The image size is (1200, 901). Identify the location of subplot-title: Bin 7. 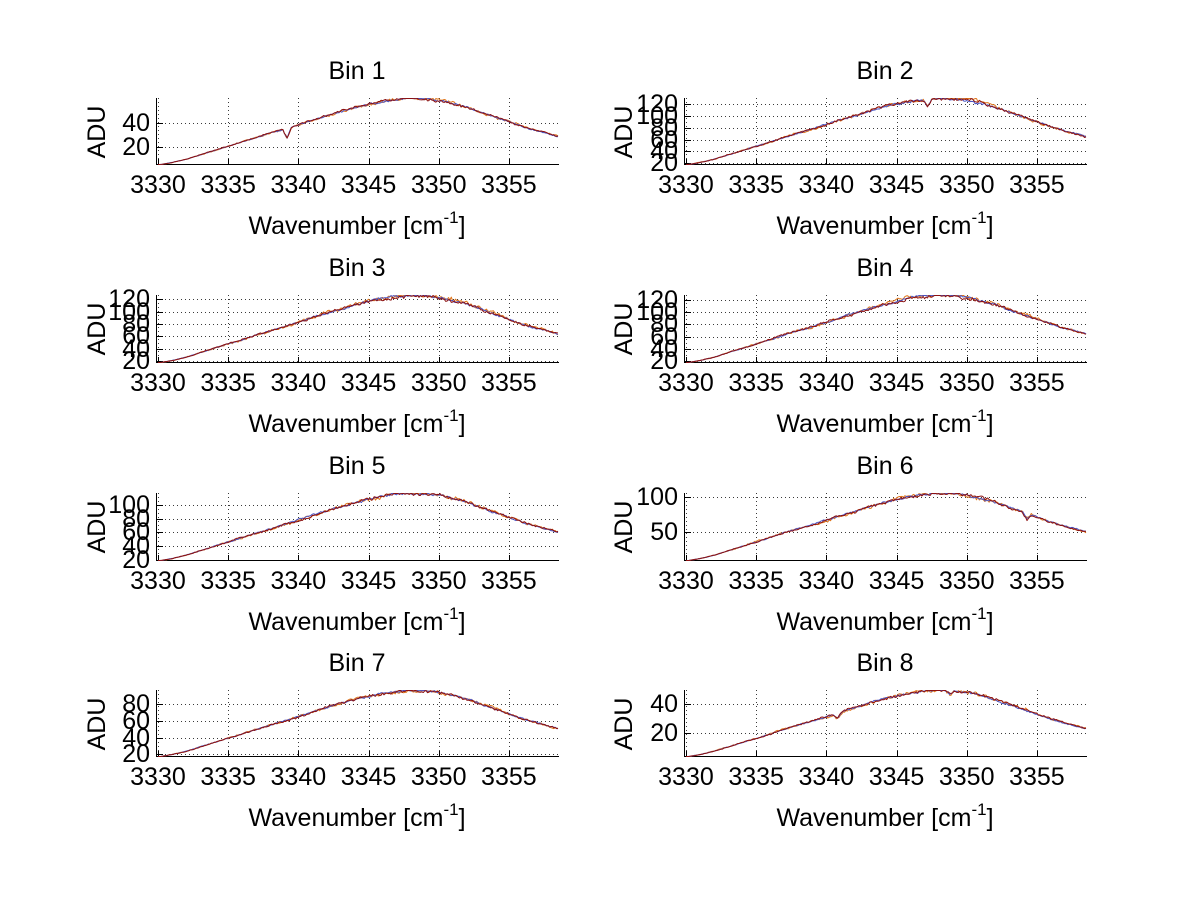
(357, 663).